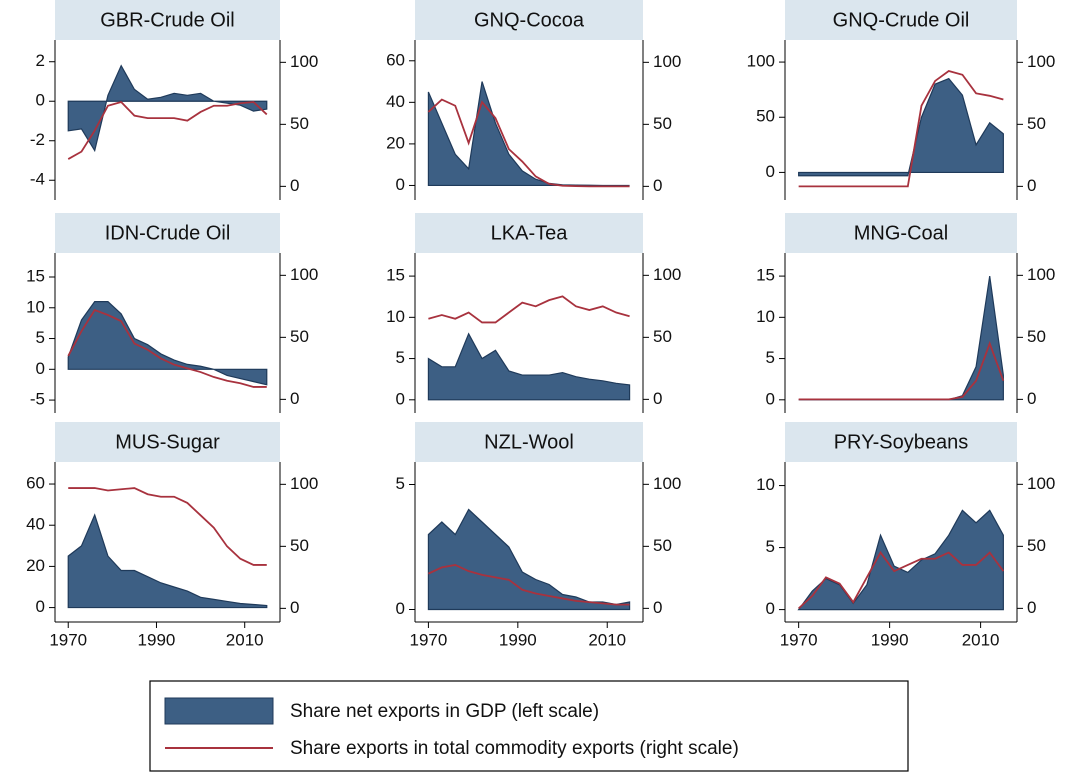  I want to click on y-tick-label: -2, so click(37, 139).